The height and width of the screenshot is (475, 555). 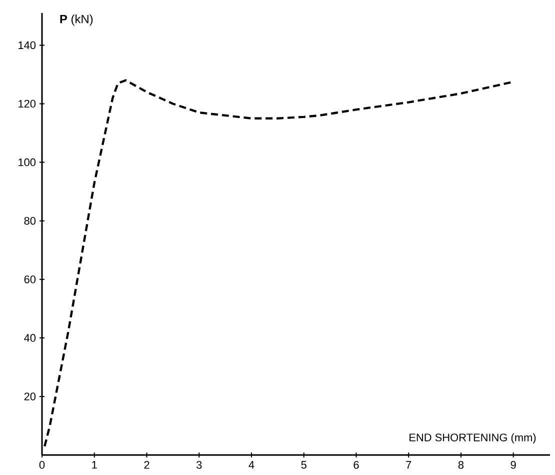 What do you see at coordinates (199, 465) in the screenshot?
I see `x-tick-label: 3` at bounding box center [199, 465].